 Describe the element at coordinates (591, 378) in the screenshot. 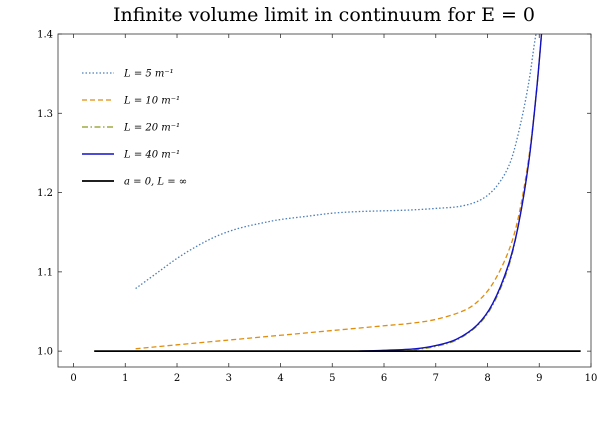

I see `x-tick-label: 10` at that location.